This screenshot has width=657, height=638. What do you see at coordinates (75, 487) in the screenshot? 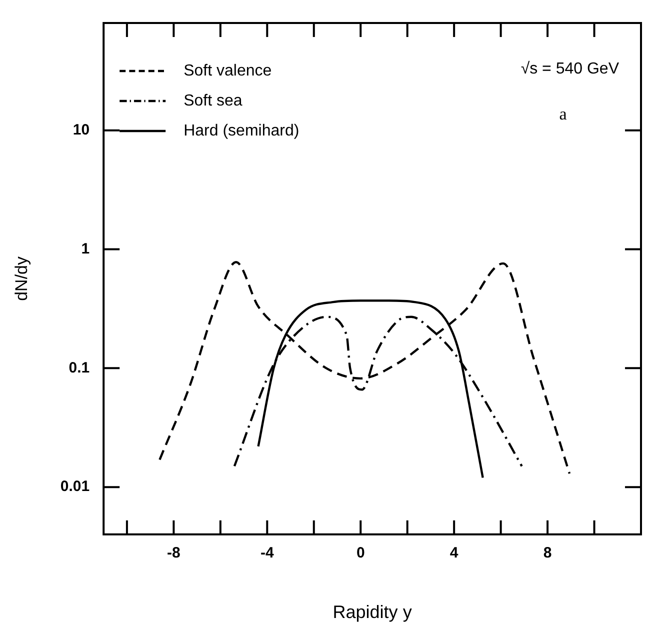
I see `y-tick-label: 0.01` at bounding box center [75, 487].